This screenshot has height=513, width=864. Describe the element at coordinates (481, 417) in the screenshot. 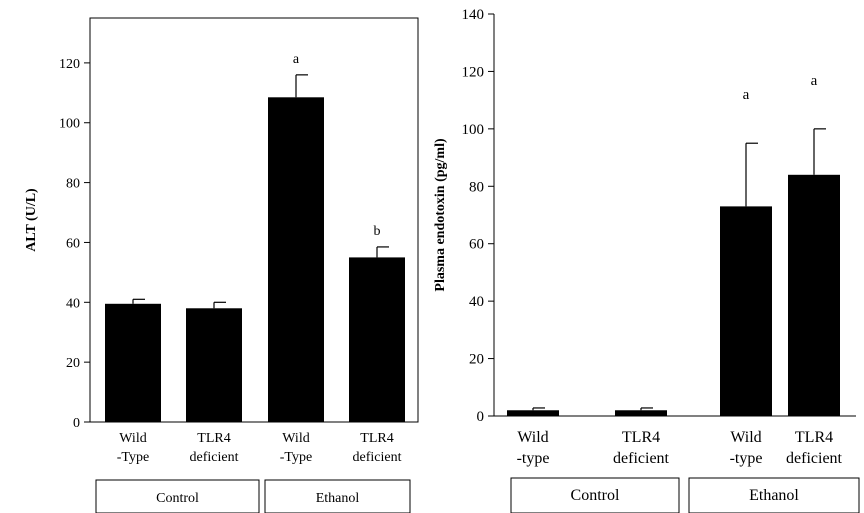

I see `endotoxin-y-tick-label: 0` at that location.